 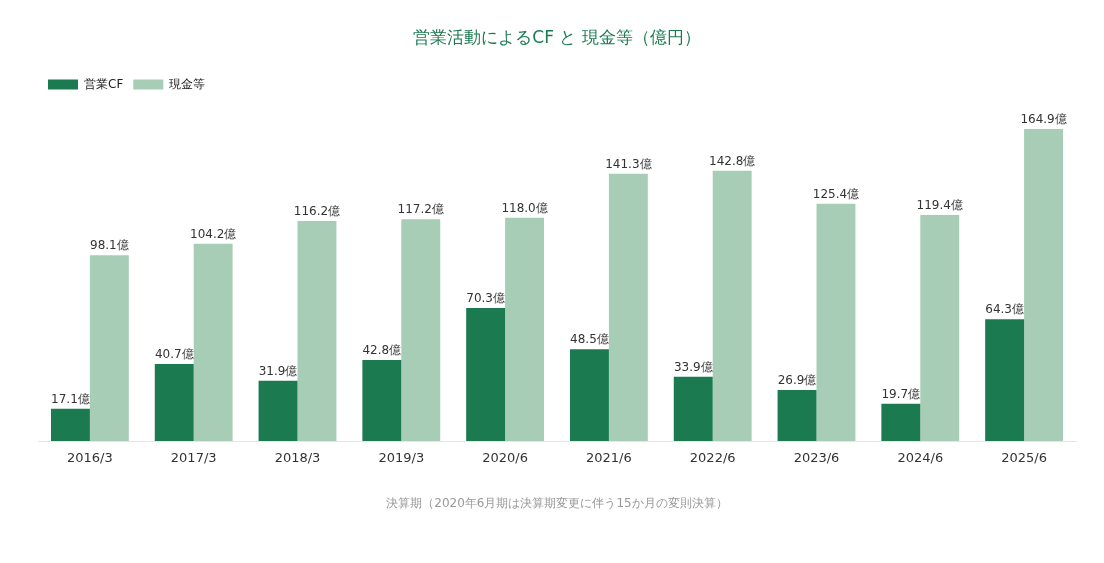 I want to click on x-tick-label: 2016/3, so click(x=90, y=458).